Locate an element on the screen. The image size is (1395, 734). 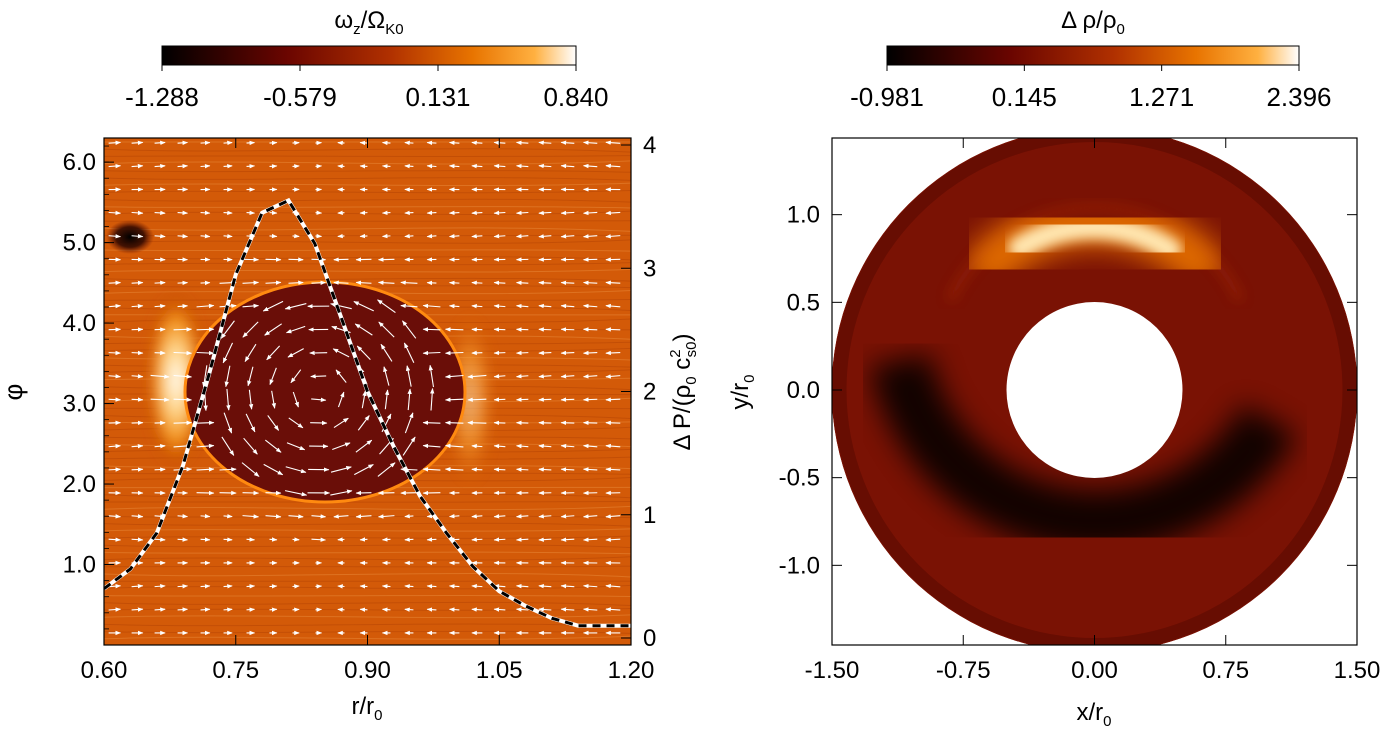
left-y2-tick-label: 3 is located at coordinates (649, 268).